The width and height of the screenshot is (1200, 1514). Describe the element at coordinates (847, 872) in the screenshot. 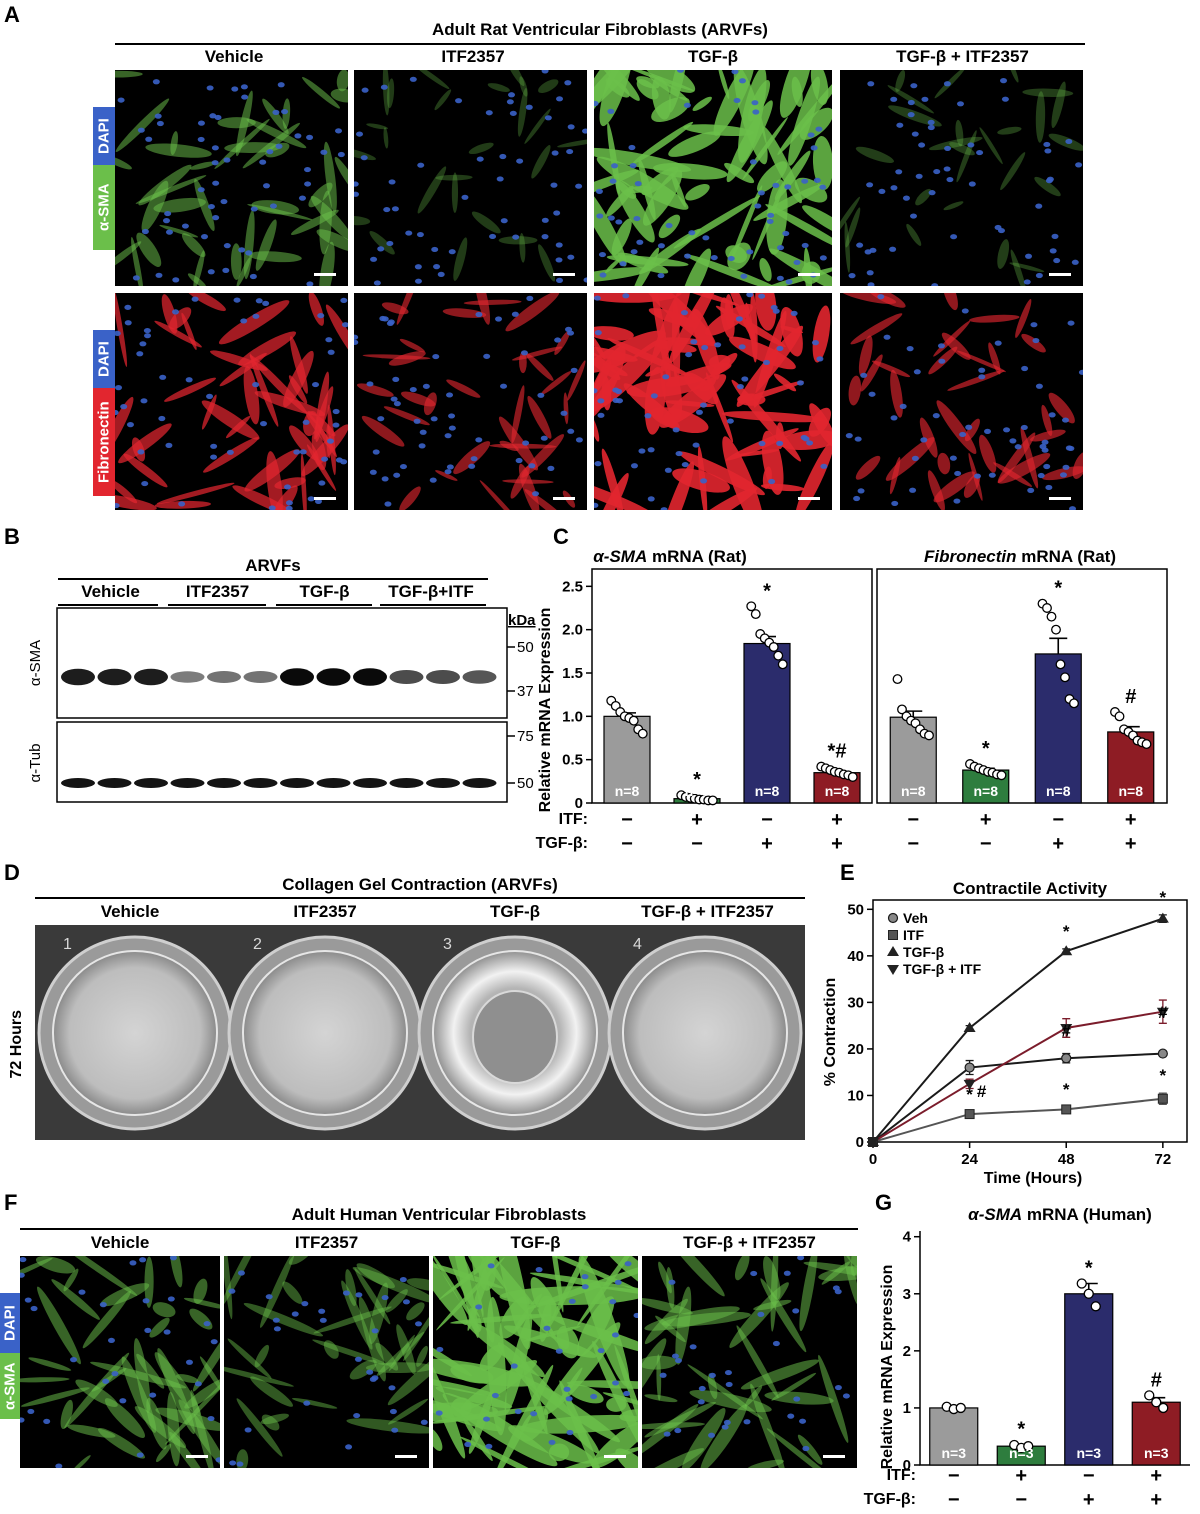

I see `panel-label-e: E` at that location.